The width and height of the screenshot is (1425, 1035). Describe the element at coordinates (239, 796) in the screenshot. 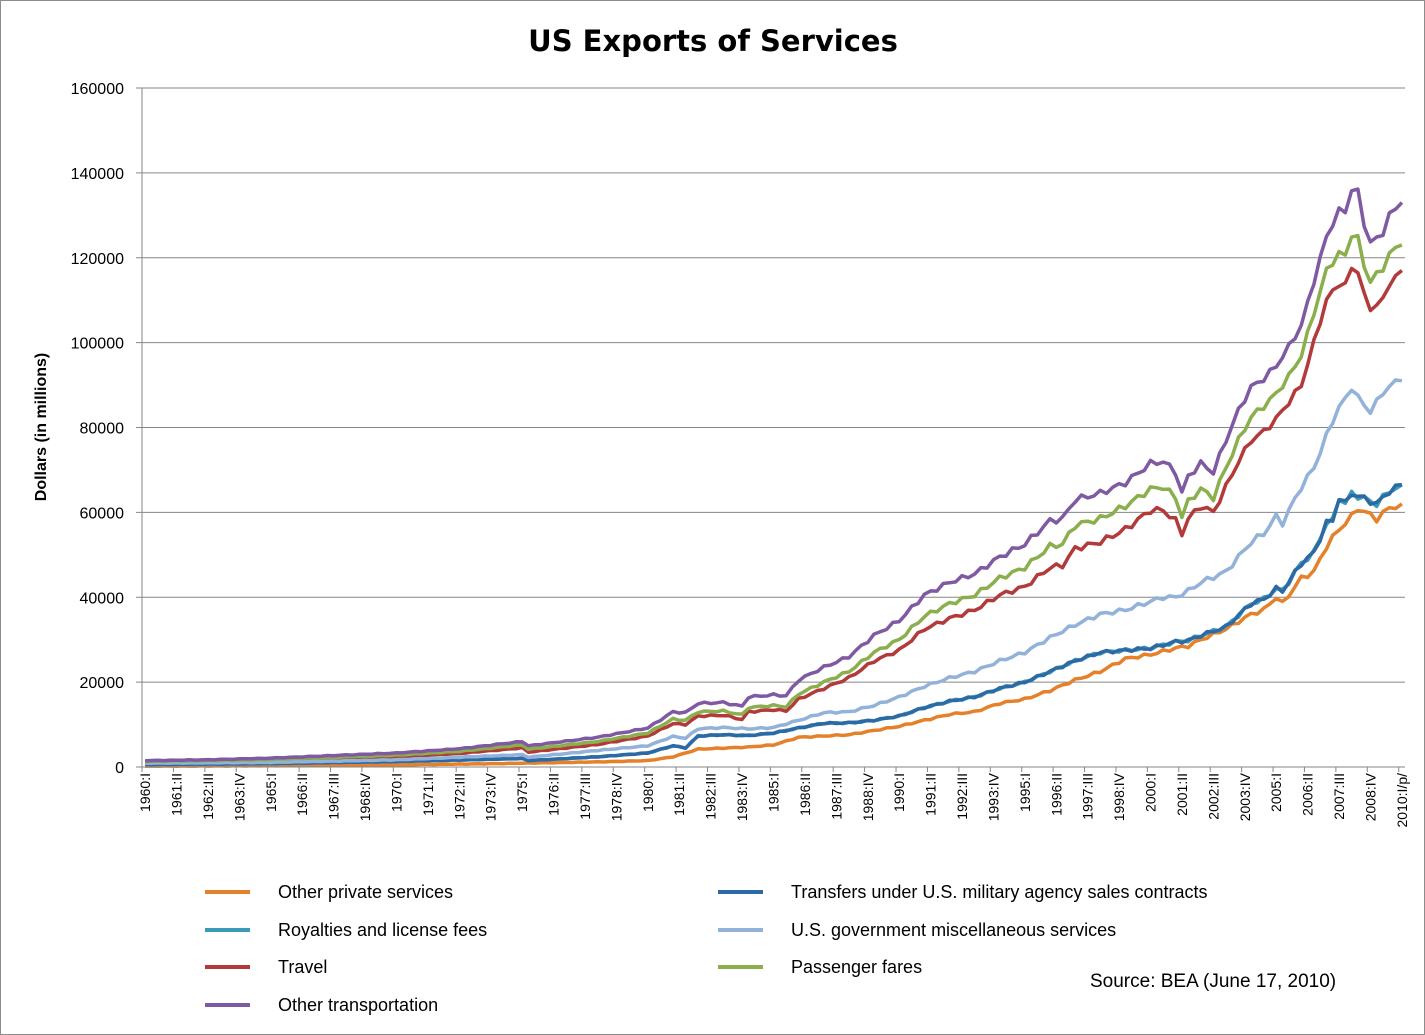

I see `x-tick-label: 1963:IV` at that location.